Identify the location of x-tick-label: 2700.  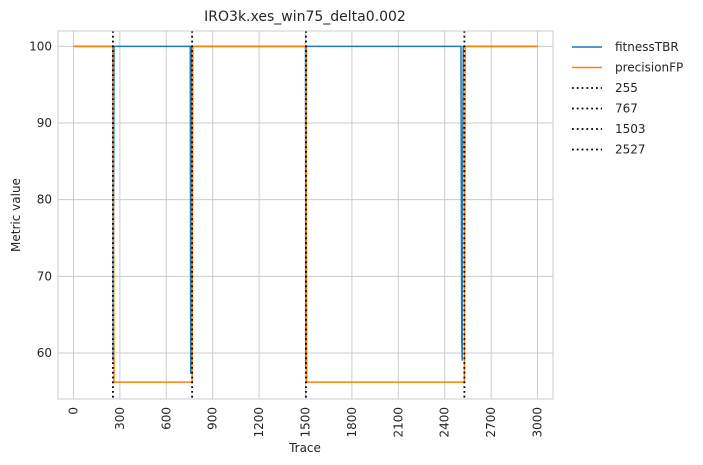
(491, 422).